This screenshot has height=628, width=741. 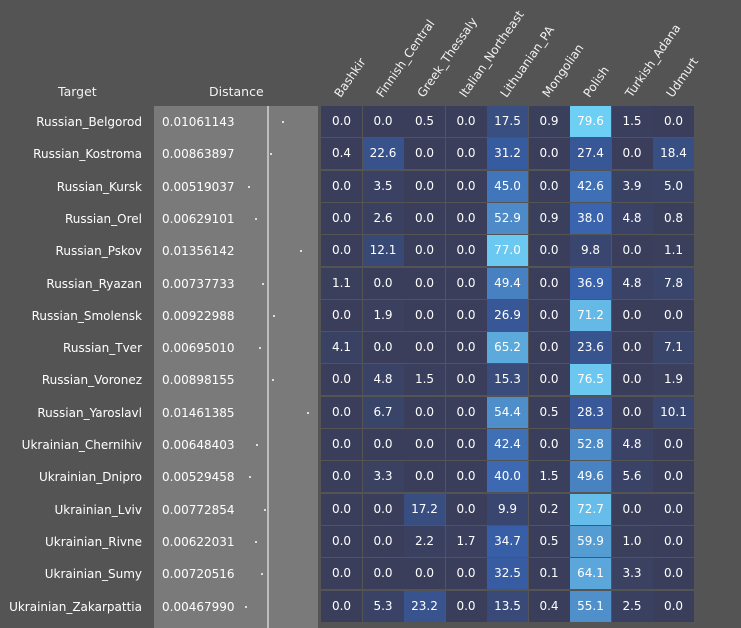 What do you see at coordinates (632, 606) in the screenshot?
I see `heatmap-cell: 2.5` at bounding box center [632, 606].